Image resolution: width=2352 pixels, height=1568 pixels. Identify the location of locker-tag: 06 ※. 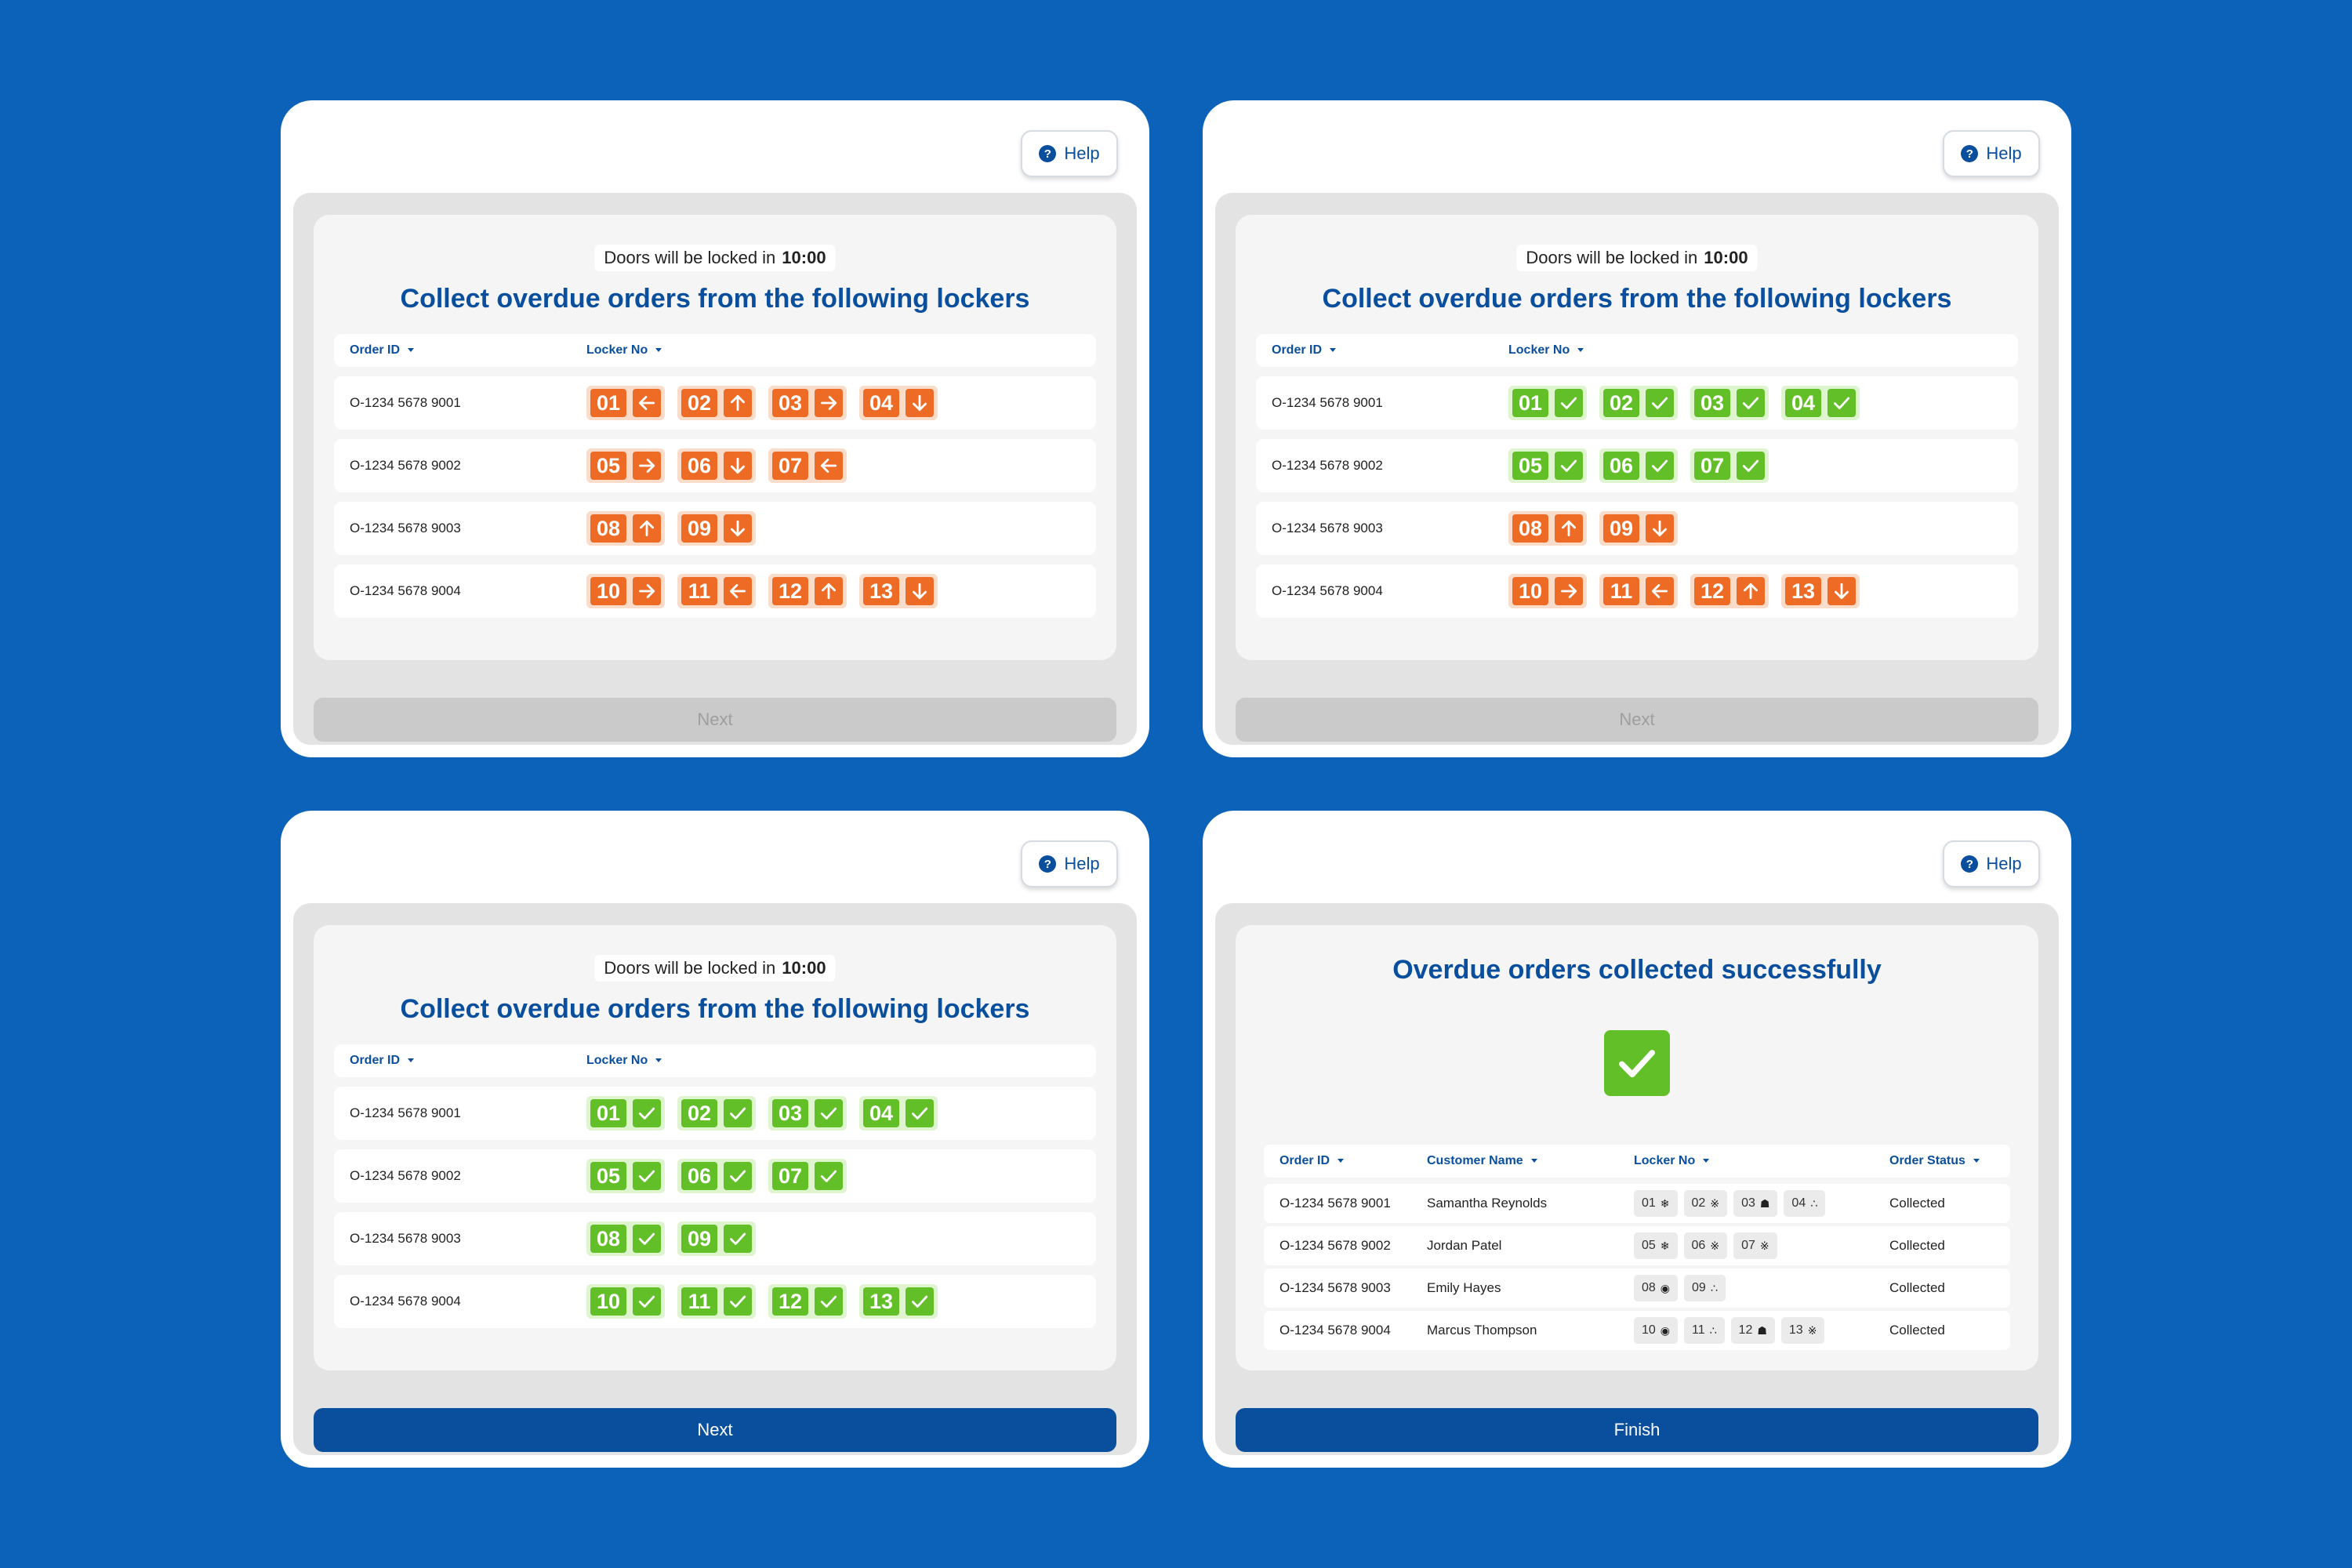
(1706, 1245).